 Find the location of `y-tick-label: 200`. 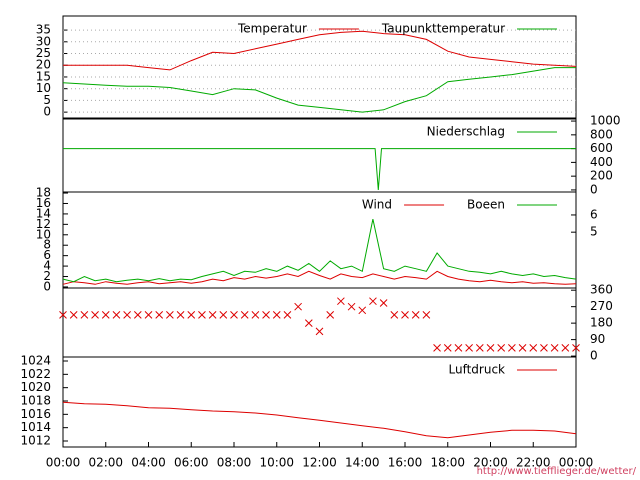

y-tick-label: 200 is located at coordinates (601, 176).